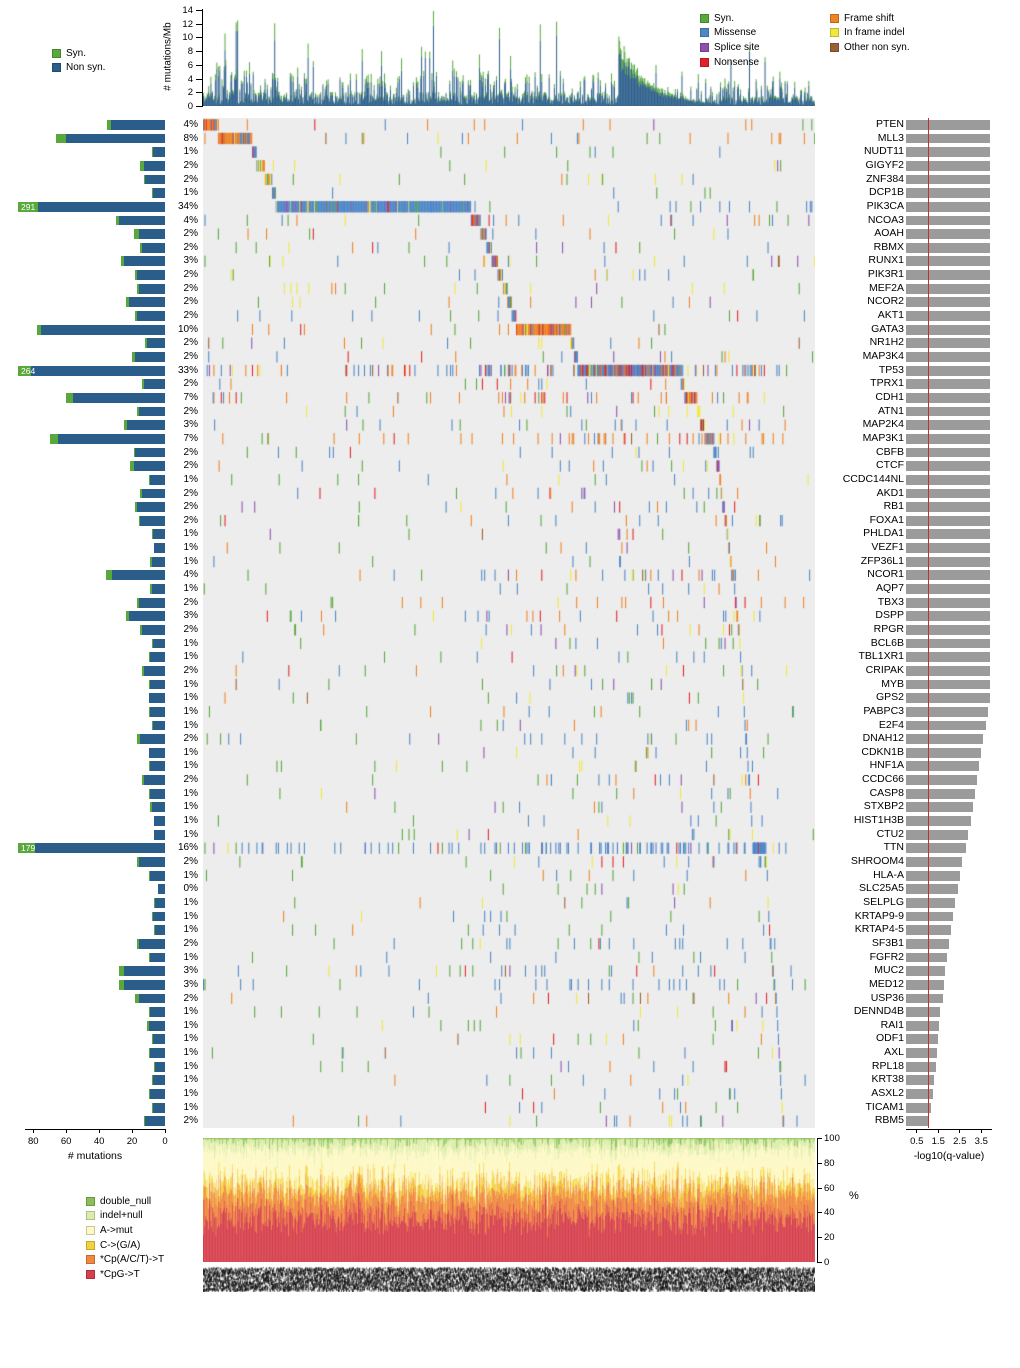 The width and height of the screenshot is (1020, 1368). I want to click on legend-label: *Cp(A/C/T)->T, so click(132, 1260).